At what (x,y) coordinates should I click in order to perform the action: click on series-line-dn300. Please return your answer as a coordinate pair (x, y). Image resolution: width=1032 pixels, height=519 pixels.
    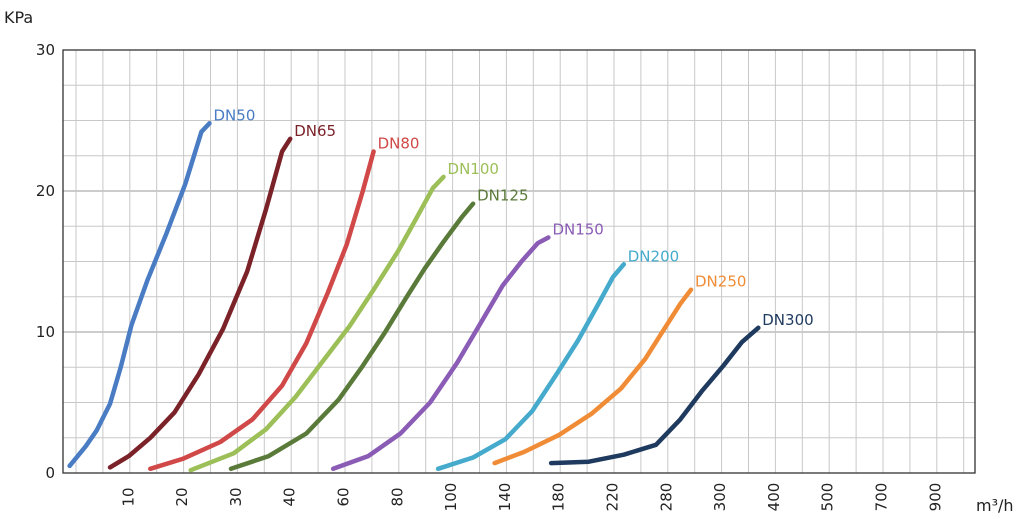
    Looking at the image, I should click on (654, 395).